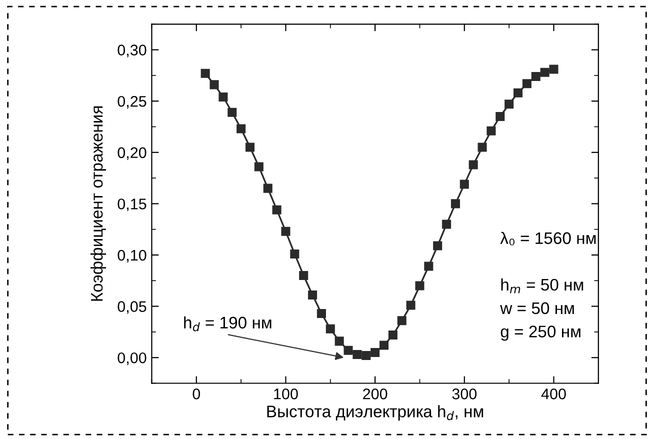  Describe the element at coordinates (464, 394) in the screenshot. I see `x-tick-label: 300` at that location.